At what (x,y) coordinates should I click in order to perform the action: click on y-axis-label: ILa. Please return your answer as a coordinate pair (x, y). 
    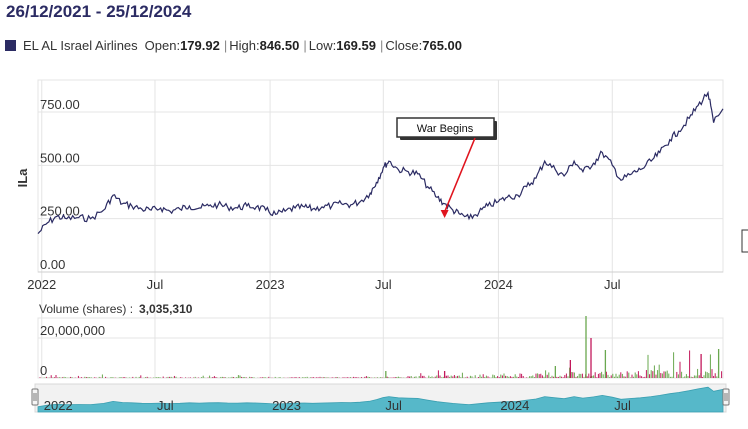
    Looking at the image, I should click on (22, 178).